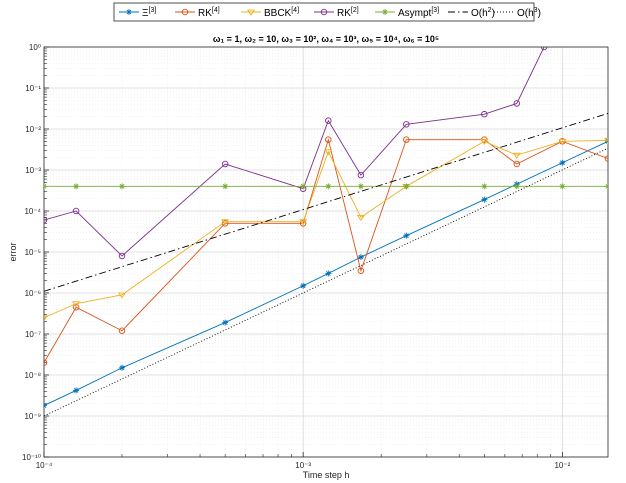  What do you see at coordinates (251, 12) in the screenshot?
I see `legend-item-bbck-4-point` at bounding box center [251, 12].